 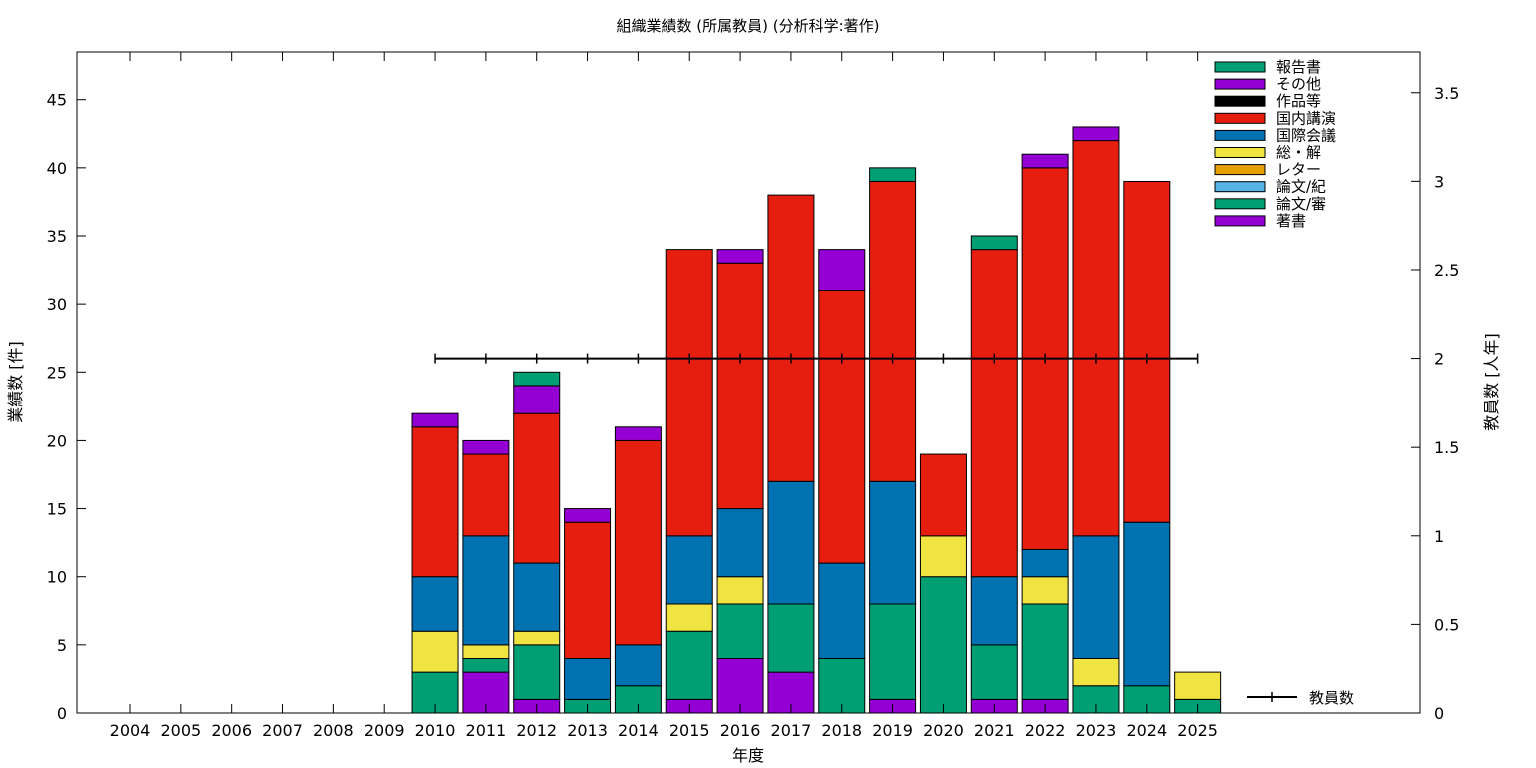 I want to click on y2-tick-label: 1.5, so click(x=1446, y=447).